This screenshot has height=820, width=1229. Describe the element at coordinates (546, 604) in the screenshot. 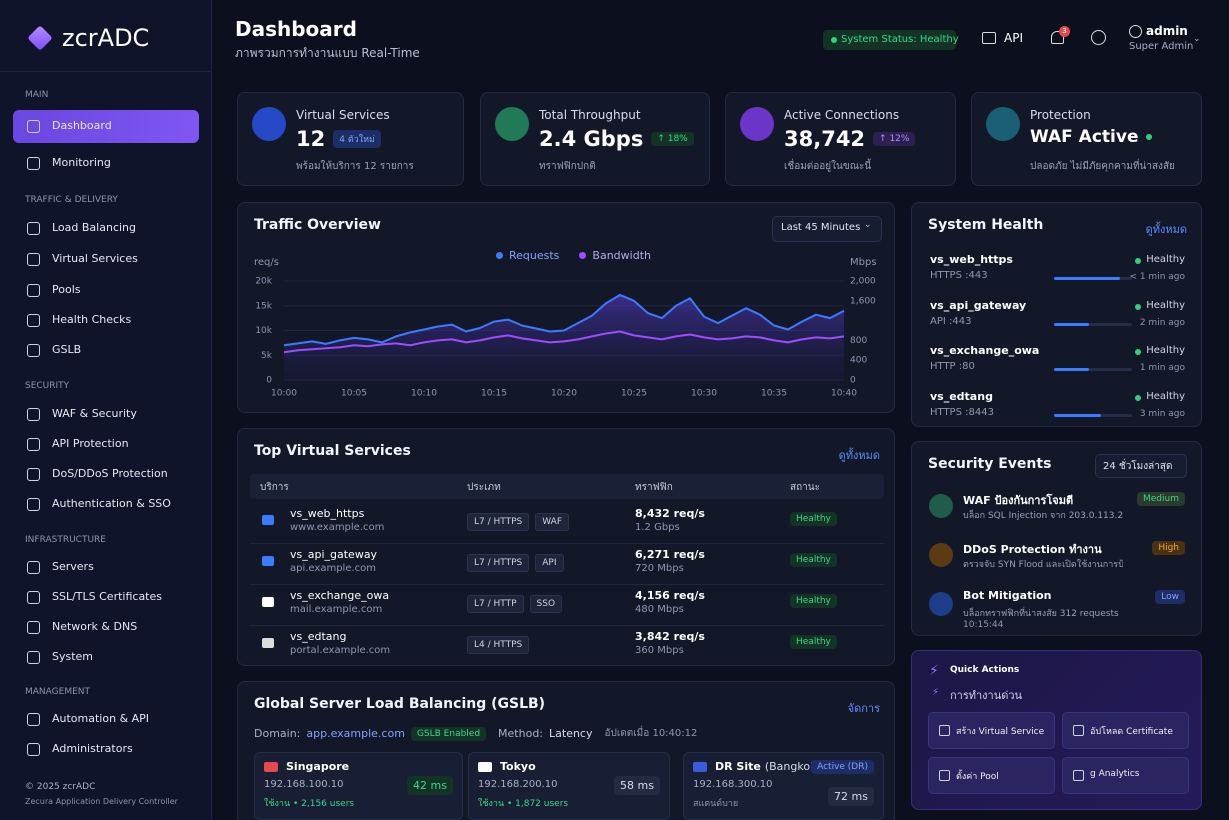

I see `tag: SSO` at that location.